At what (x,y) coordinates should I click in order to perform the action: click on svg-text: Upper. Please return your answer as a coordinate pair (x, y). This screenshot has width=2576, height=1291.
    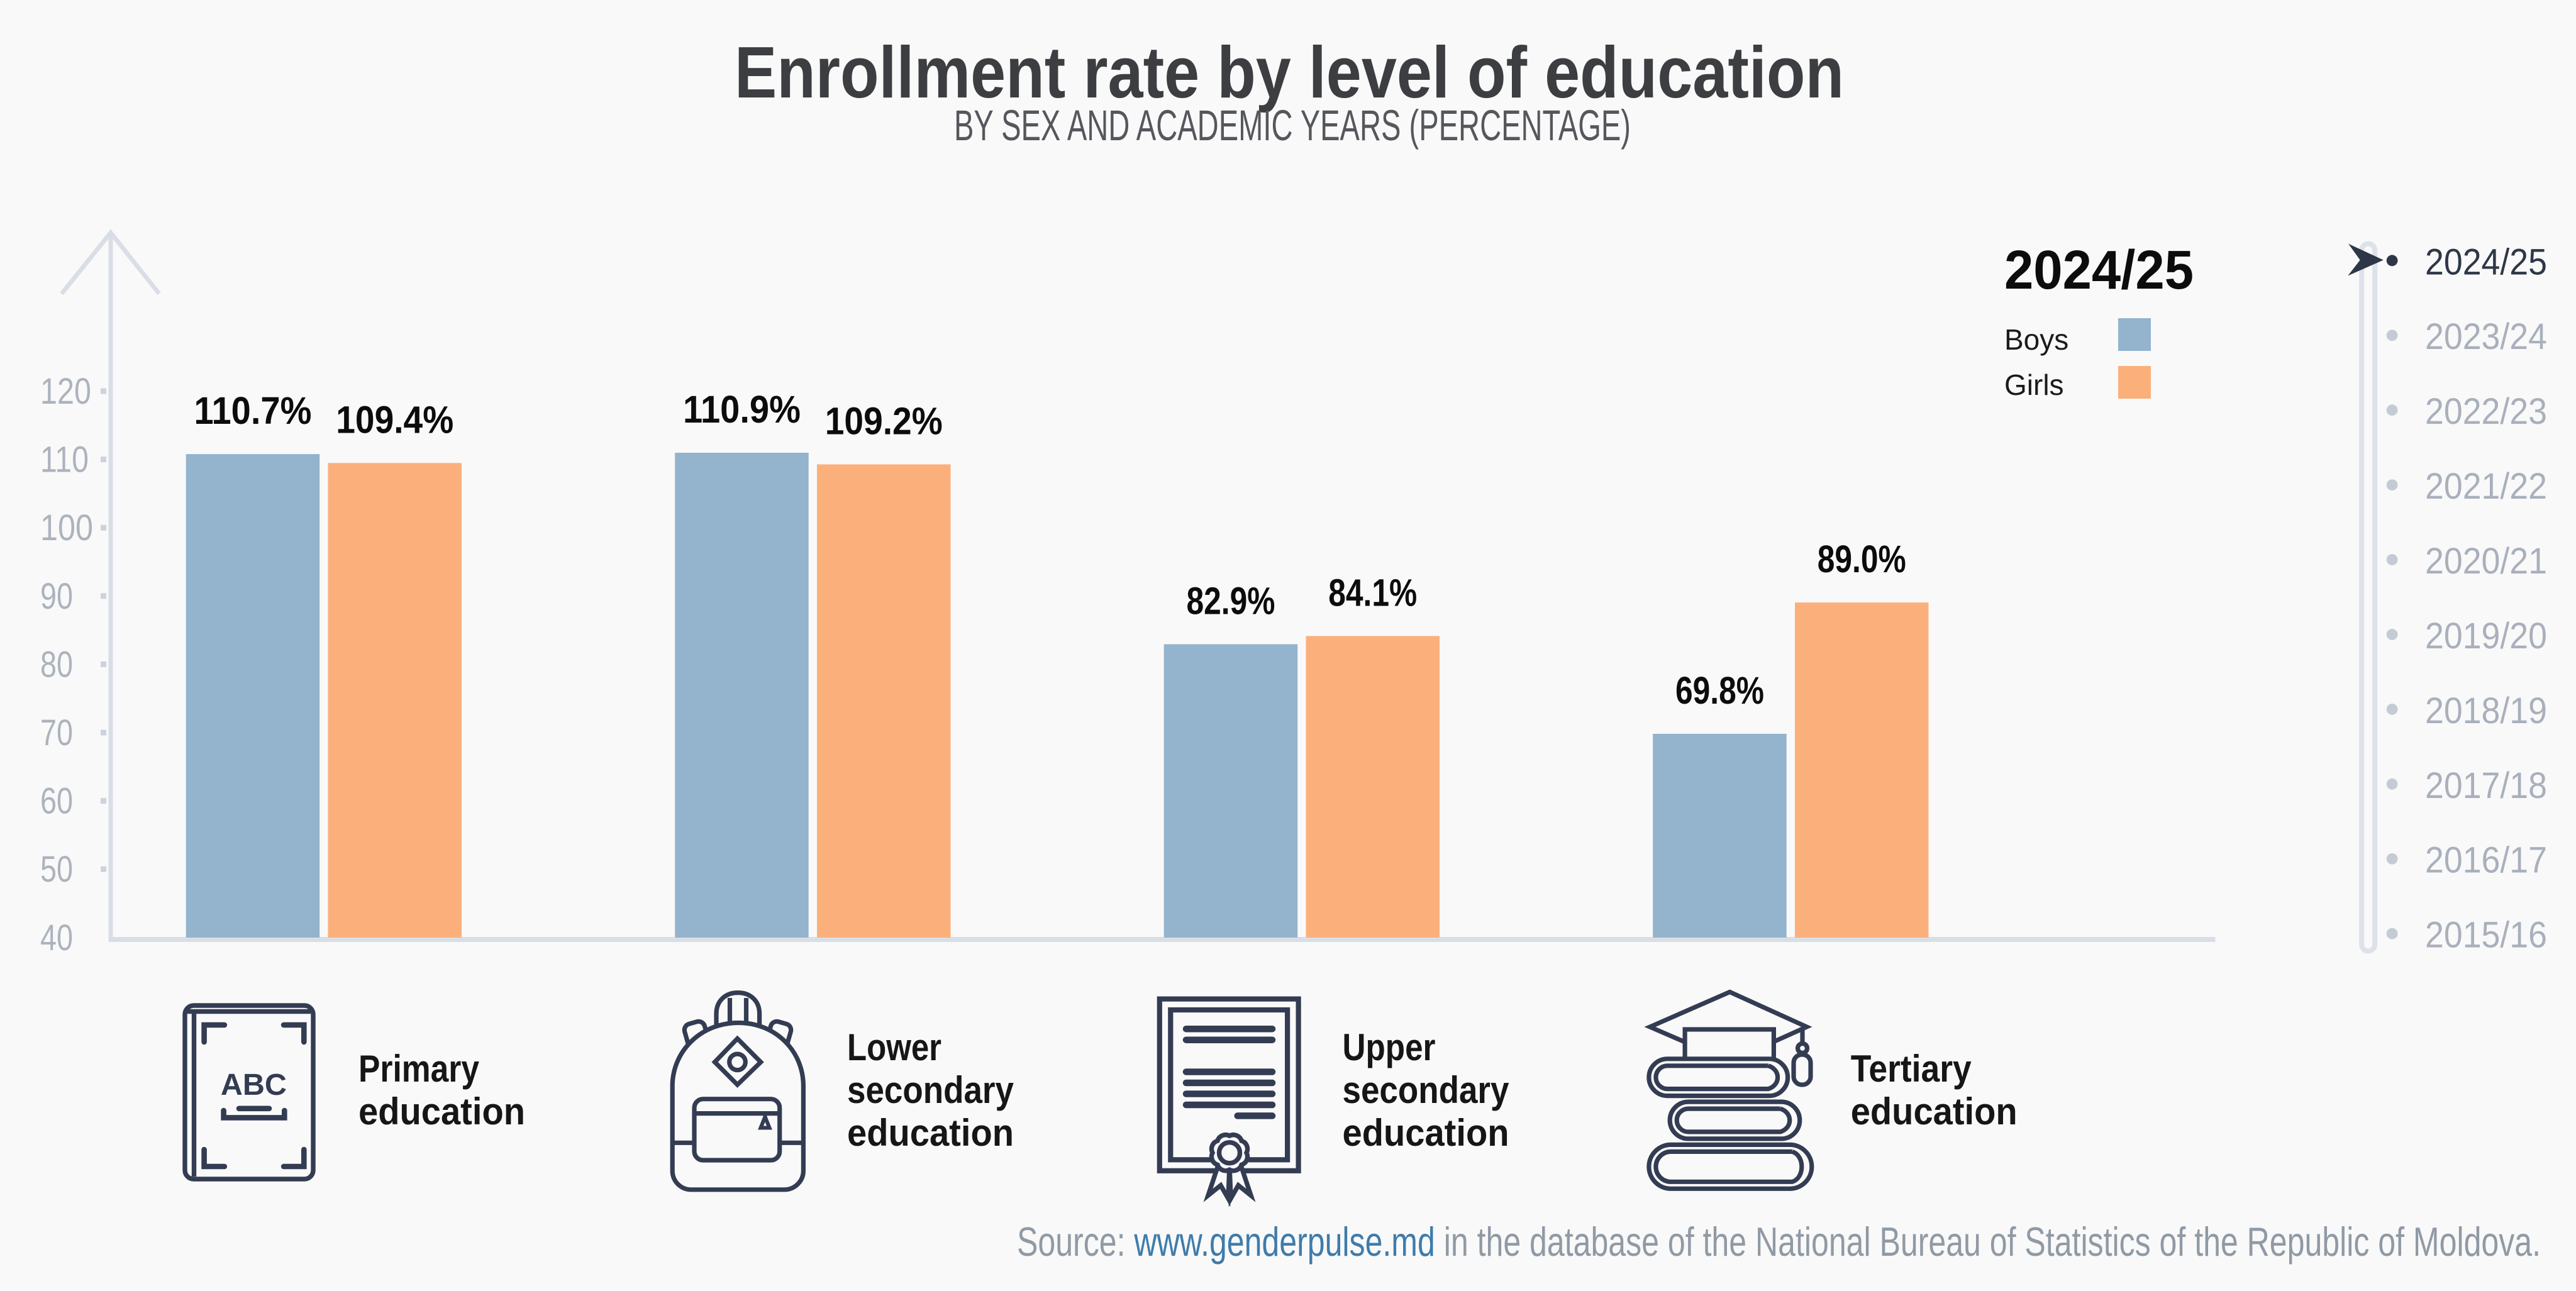
    Looking at the image, I should click on (1389, 1047).